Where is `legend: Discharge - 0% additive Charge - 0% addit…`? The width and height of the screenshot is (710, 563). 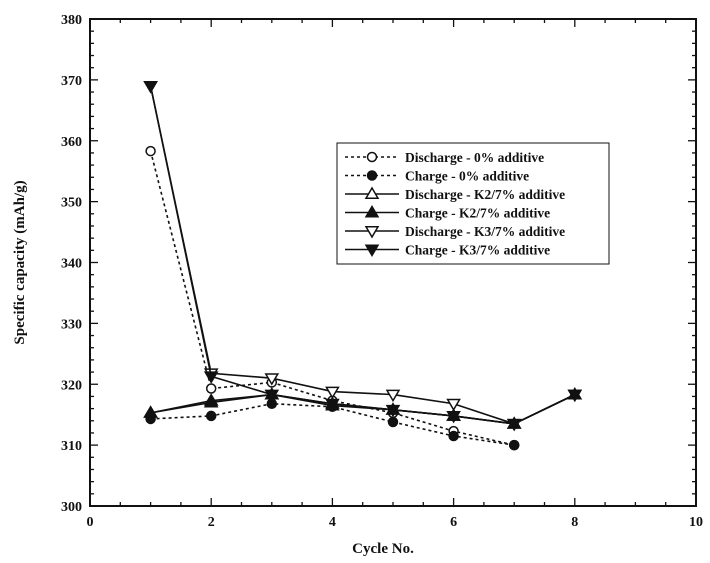 legend: Discharge - 0% additive Charge - 0% addit… is located at coordinates (473, 203).